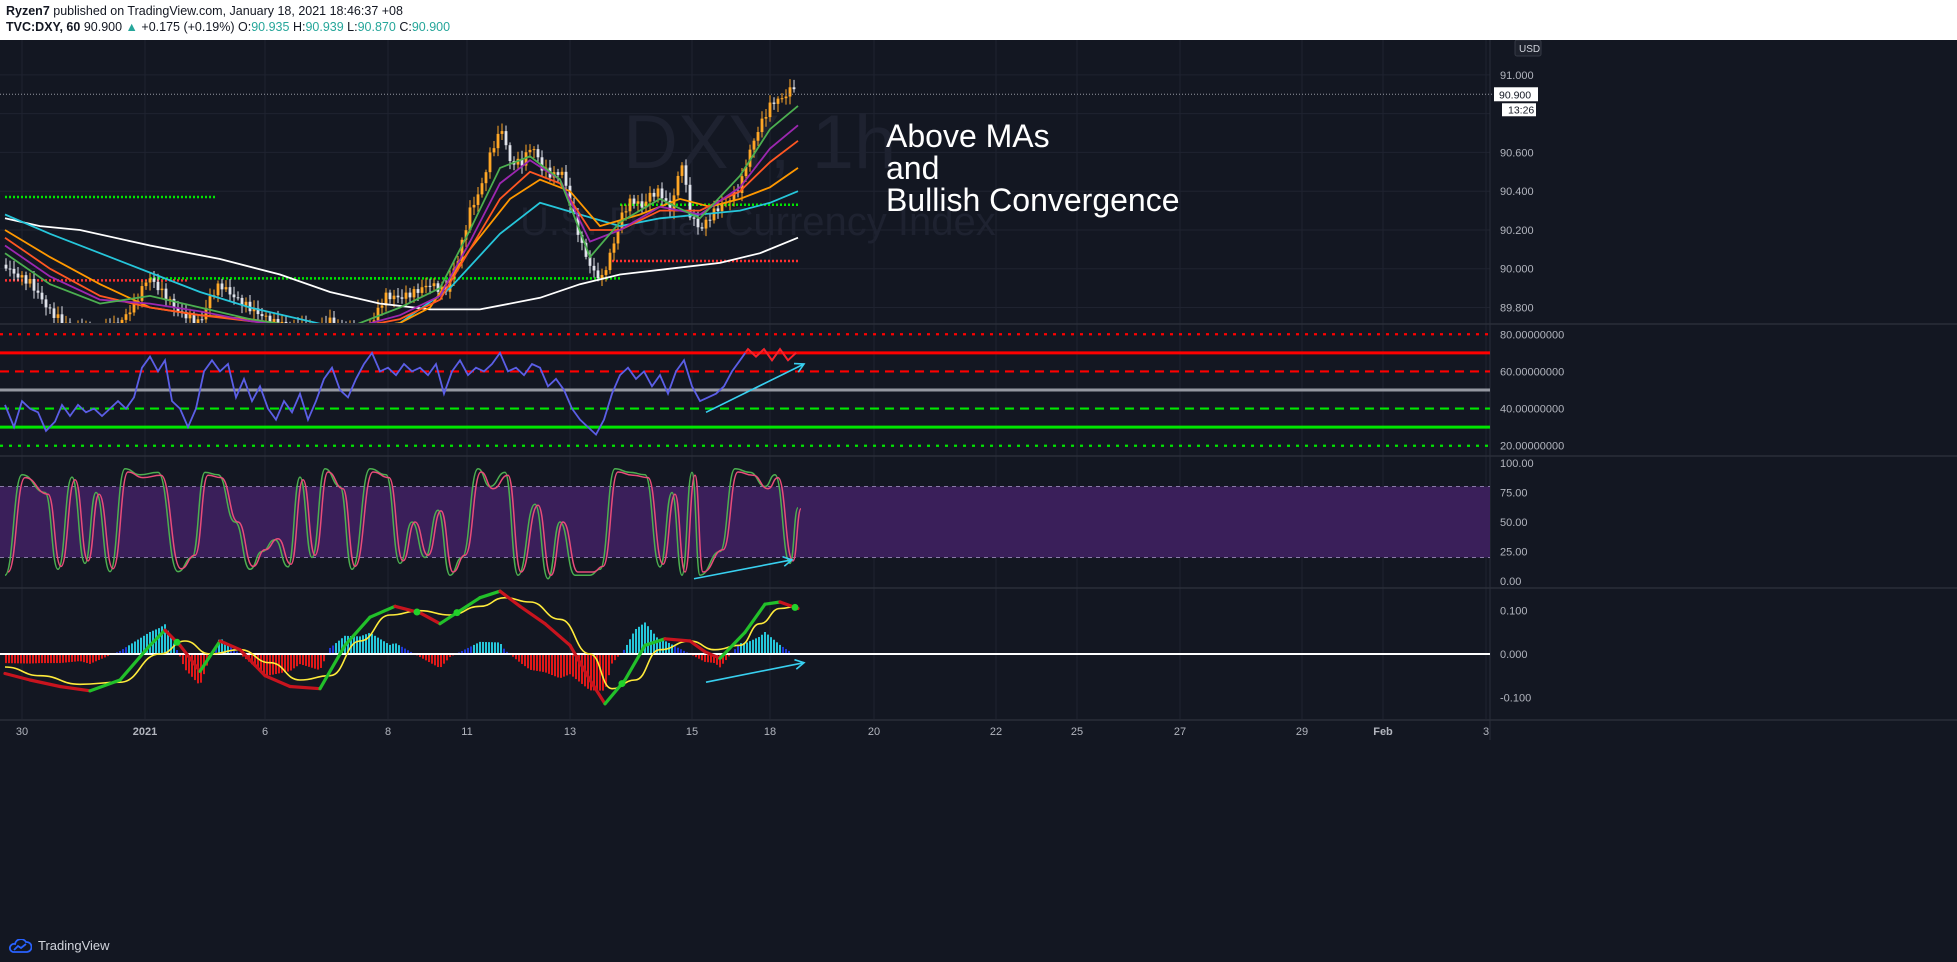 This screenshot has width=1957, height=962. I want to click on stoch-pane, so click(745, 524).